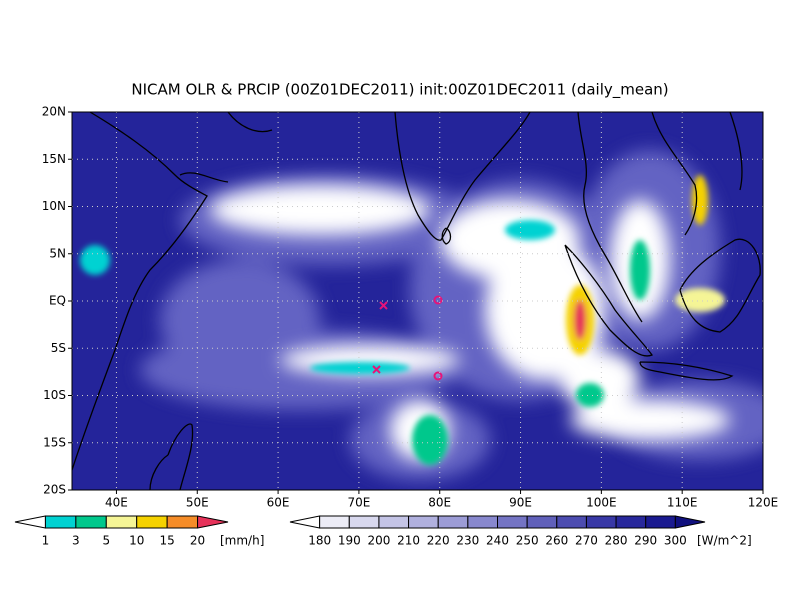 This screenshot has height=600, width=800. What do you see at coordinates (438, 541) in the screenshot?
I see `colorbar-label: 220` at bounding box center [438, 541].